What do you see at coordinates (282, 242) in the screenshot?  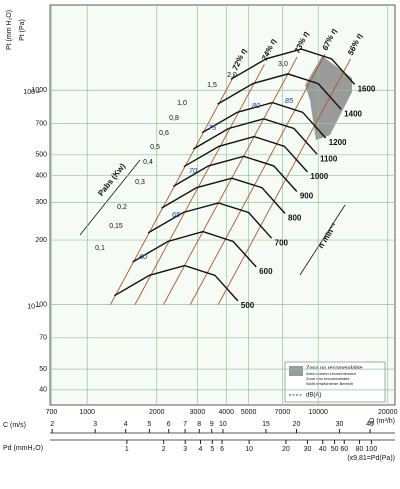 I see `speed-label: 700` at bounding box center [282, 242].